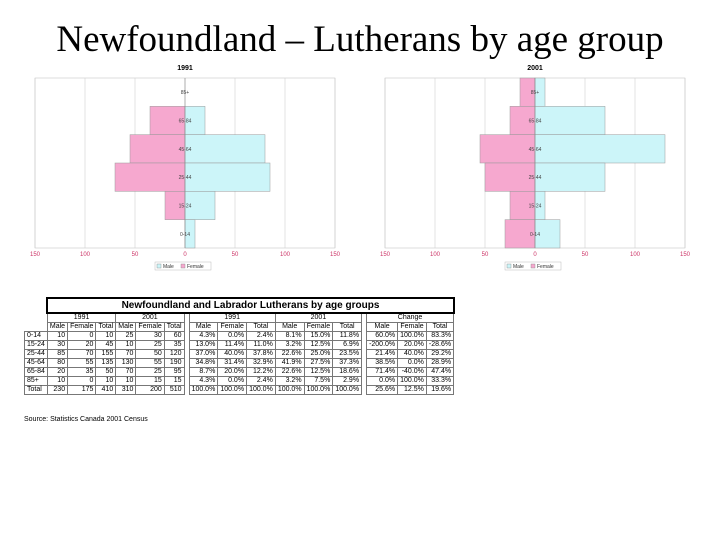  Describe the element at coordinates (168, 267) in the screenshot. I see `legend-label-male: Male` at that location.